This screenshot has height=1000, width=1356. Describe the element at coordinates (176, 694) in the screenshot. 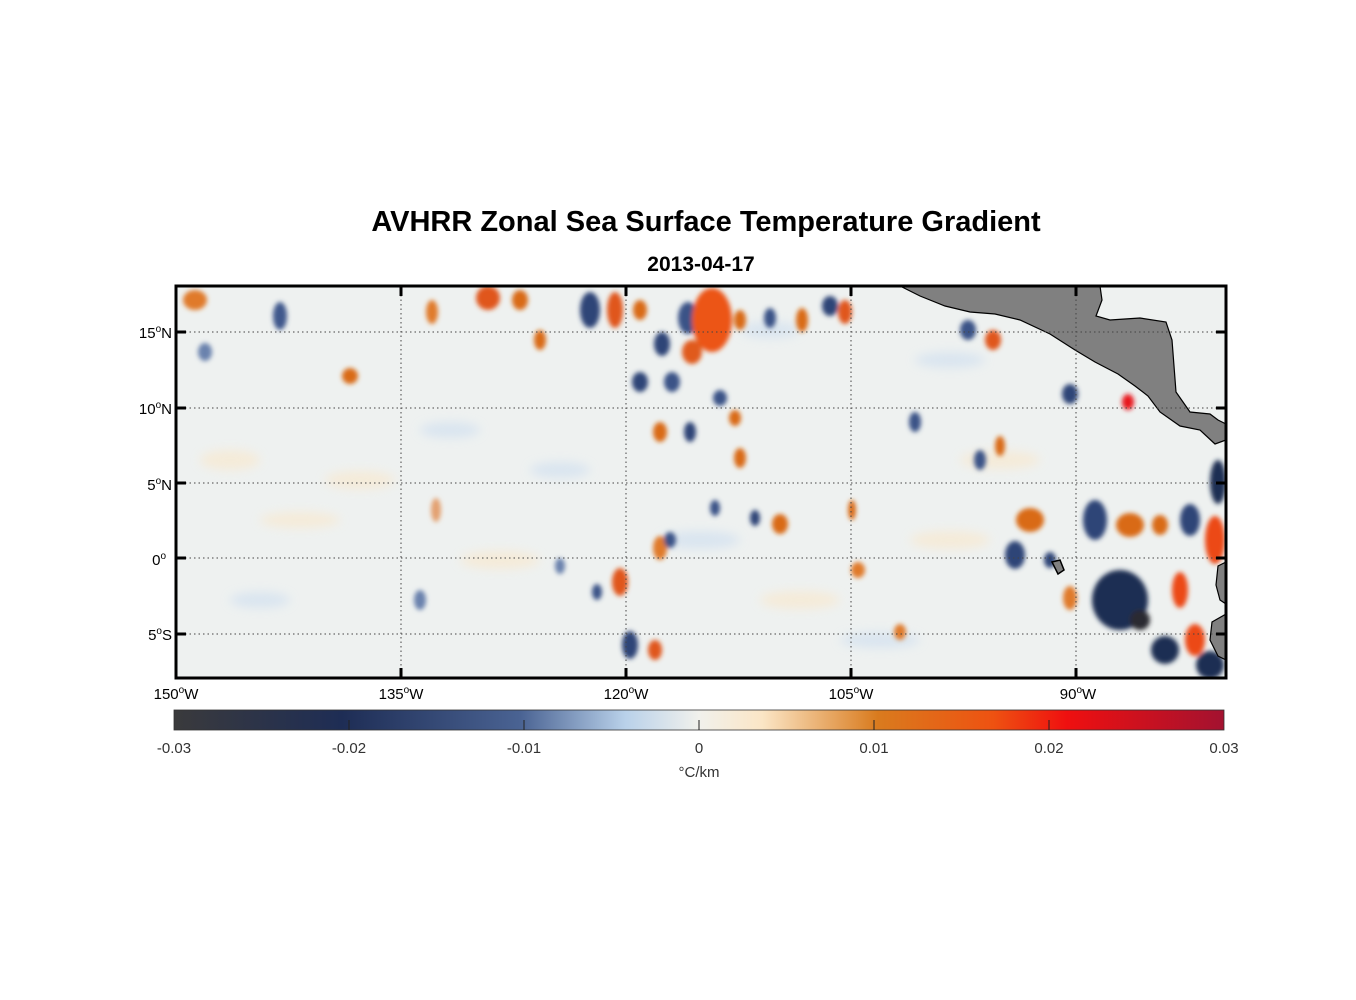

I see `lon-label-150w: 150oW` at that location.